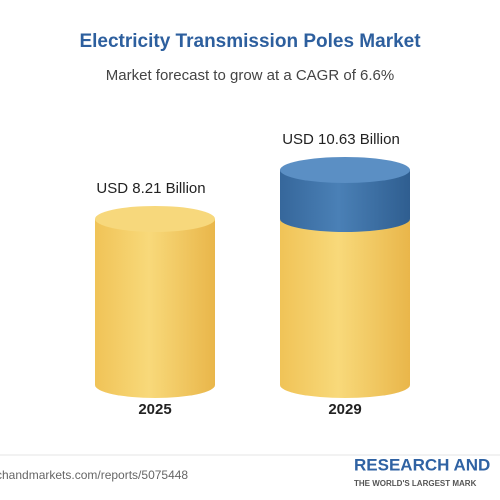 This screenshot has width=500, height=500. Describe the element at coordinates (155, 218) in the screenshot. I see `bar-top` at that location.